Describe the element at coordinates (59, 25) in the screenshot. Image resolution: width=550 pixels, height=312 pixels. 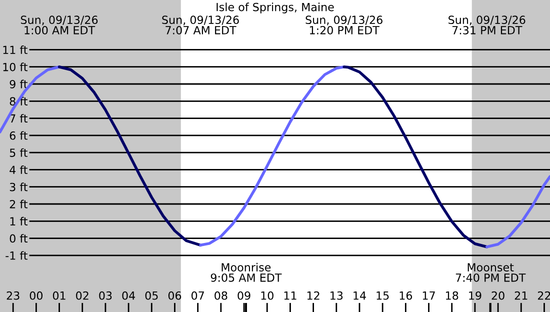
I see `annotation: Sun, 09/13/26 1:00 AM EDT` at that location.